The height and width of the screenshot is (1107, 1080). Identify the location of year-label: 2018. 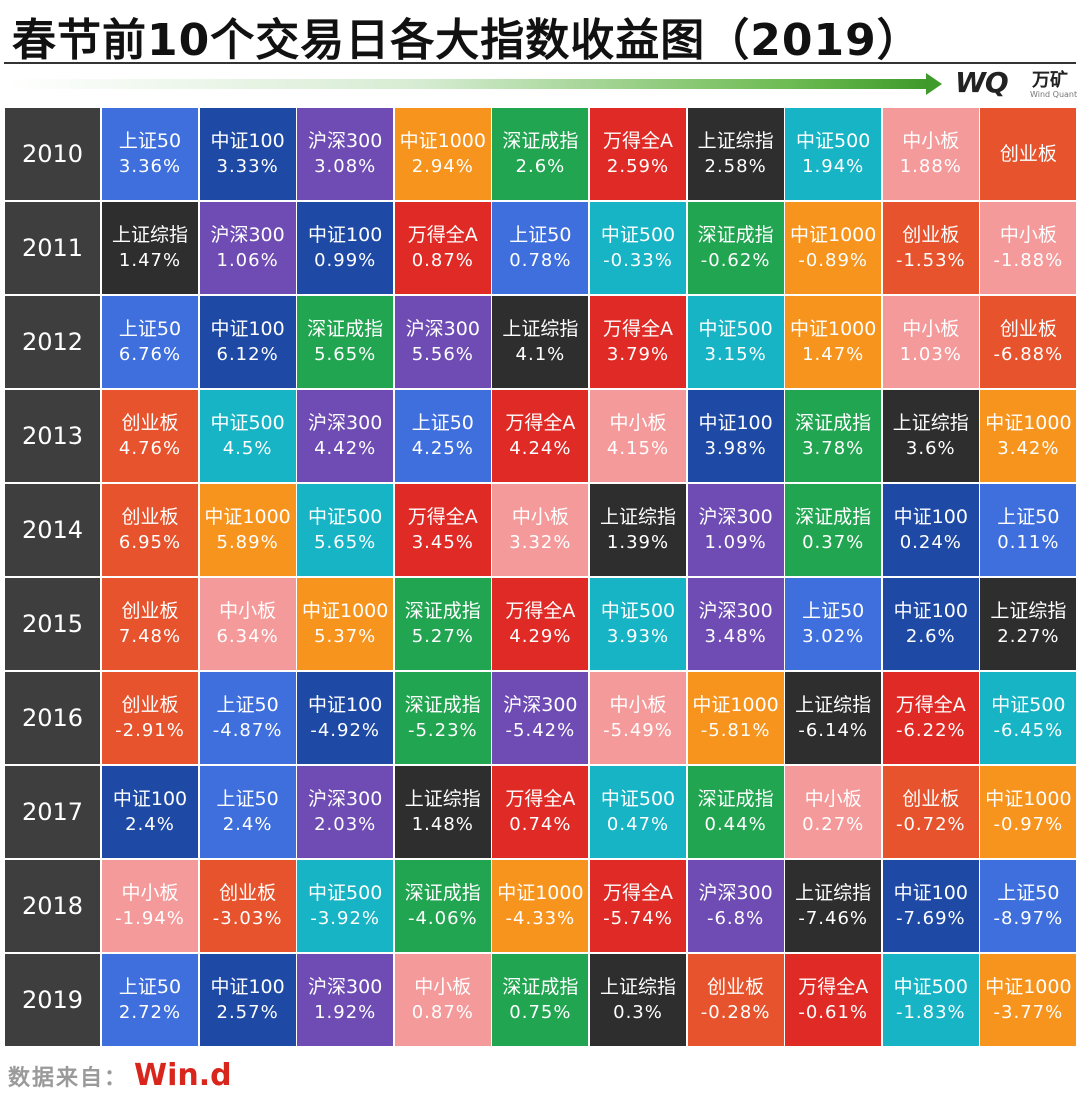
(52, 906).